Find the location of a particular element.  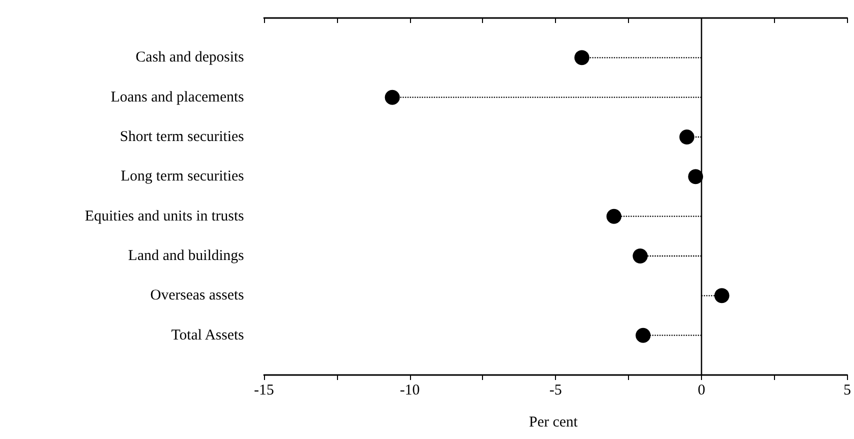

y-tick-label: Total Assets is located at coordinates (207, 335).